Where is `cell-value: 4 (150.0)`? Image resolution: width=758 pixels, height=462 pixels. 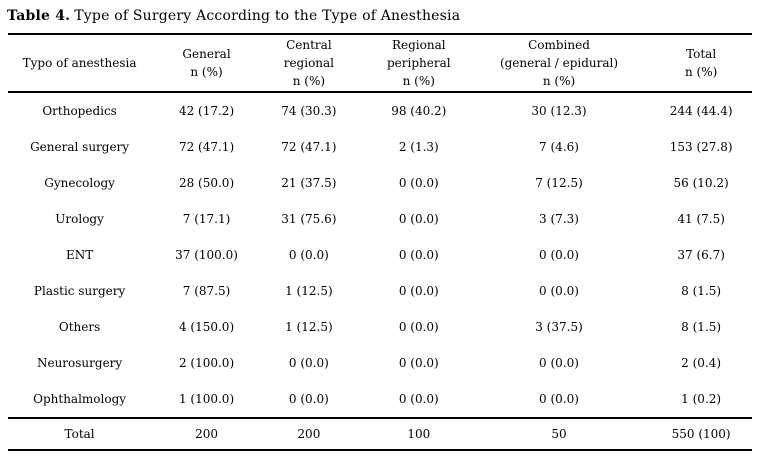
cell-value: 4 (150.0) is located at coordinates (206, 327).